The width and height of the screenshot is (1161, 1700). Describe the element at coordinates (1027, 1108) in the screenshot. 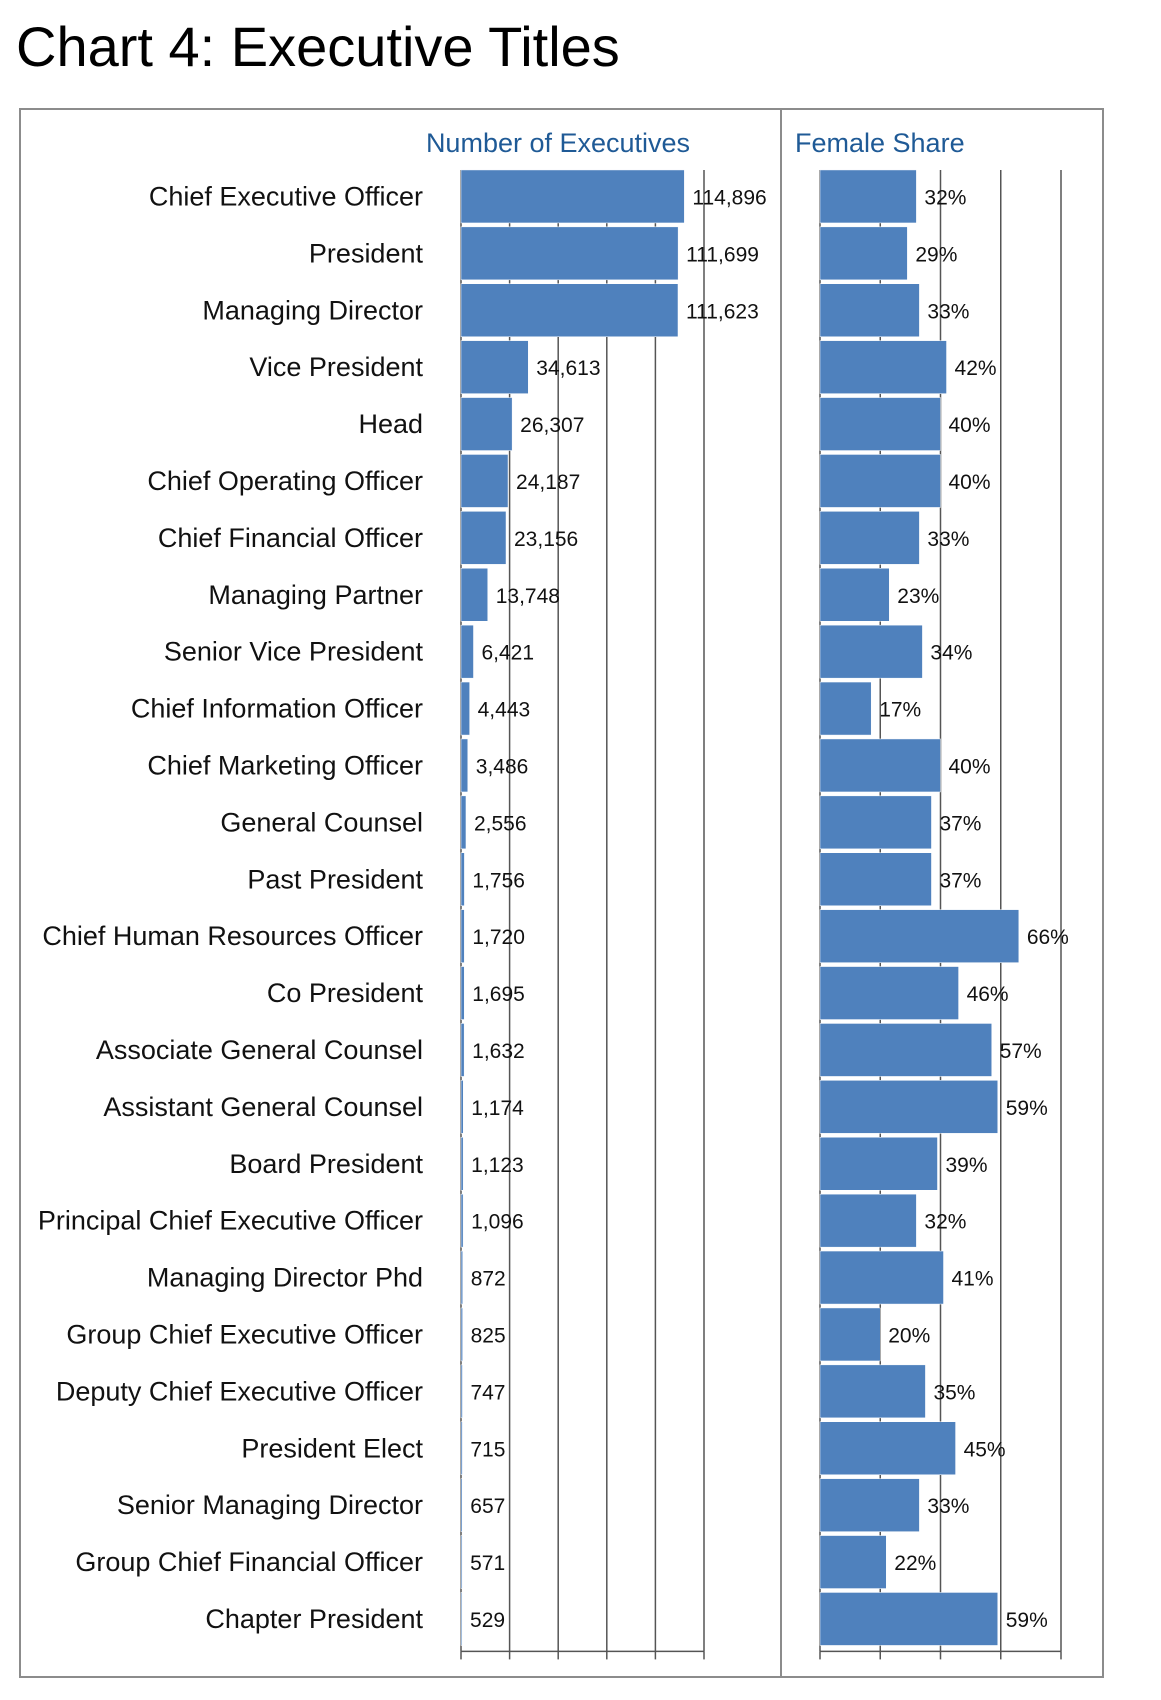

I see `female-share-value-label: 59%` at that location.